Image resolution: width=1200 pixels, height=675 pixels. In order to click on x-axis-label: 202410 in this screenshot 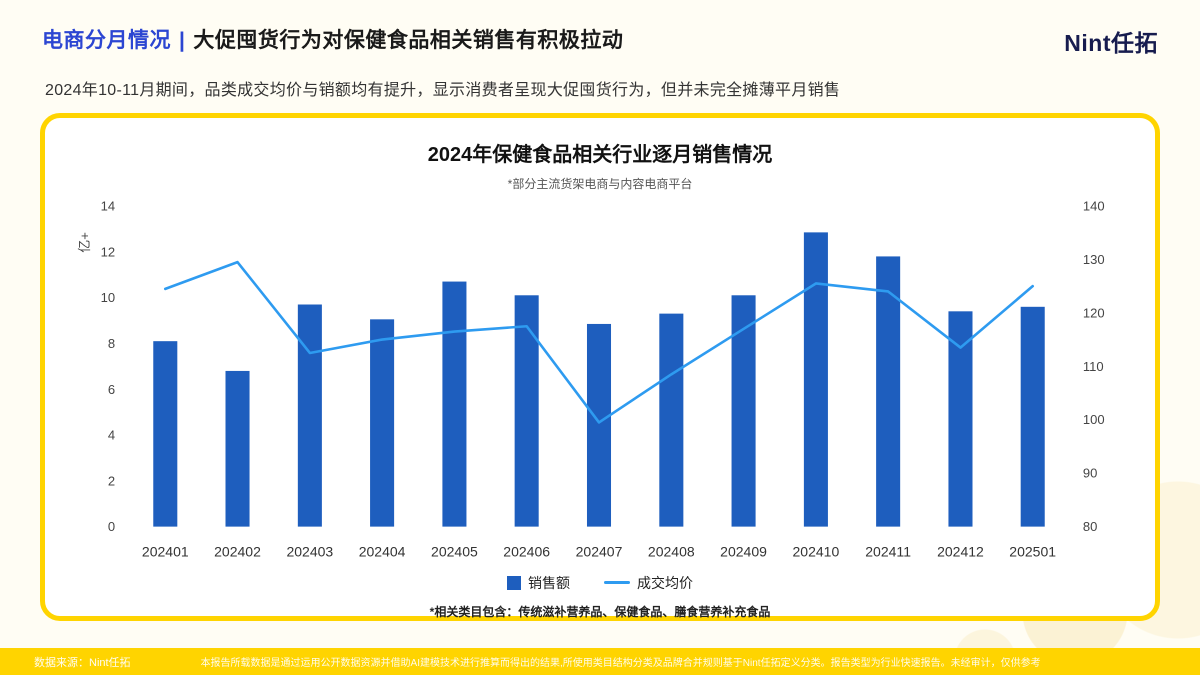, I will do `click(816, 552)`.